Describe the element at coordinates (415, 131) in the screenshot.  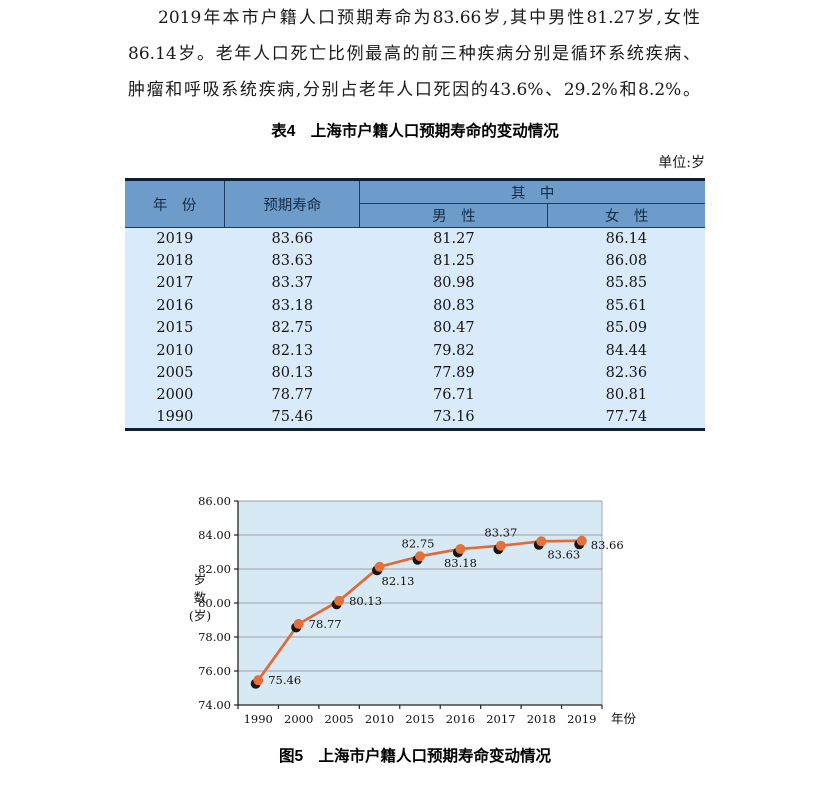
I see `table-title: 表4 上海市户籍人口预期寿命的变动情况` at that location.